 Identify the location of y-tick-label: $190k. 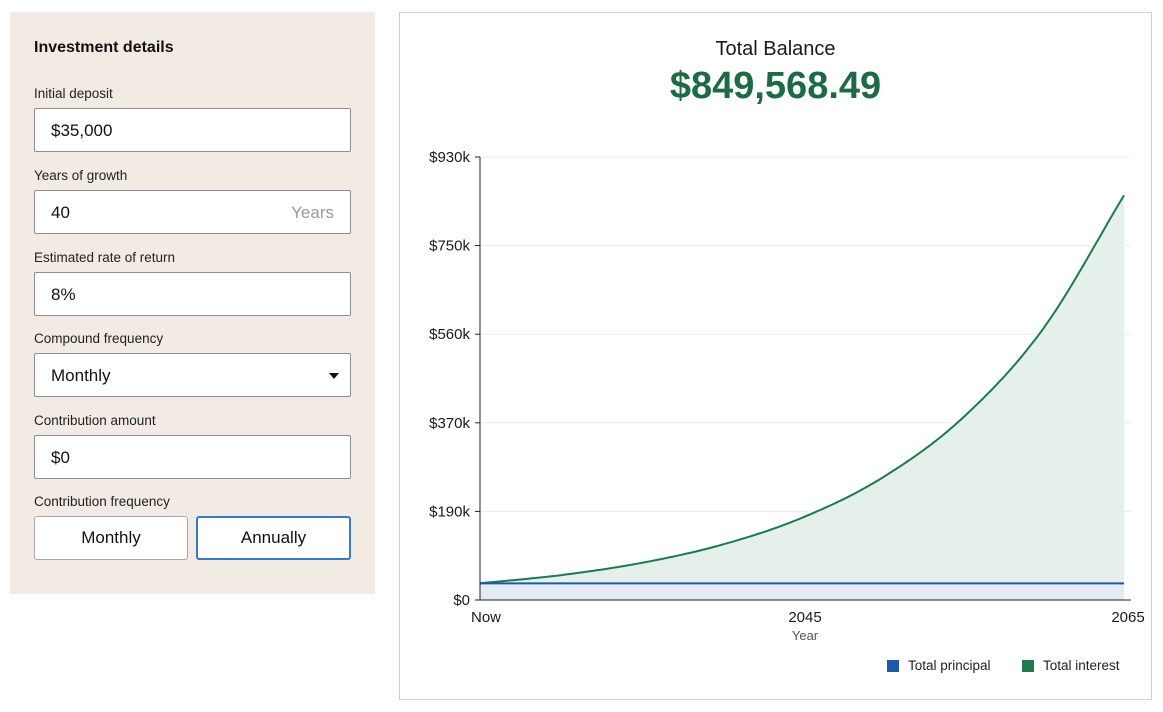
(449, 511).